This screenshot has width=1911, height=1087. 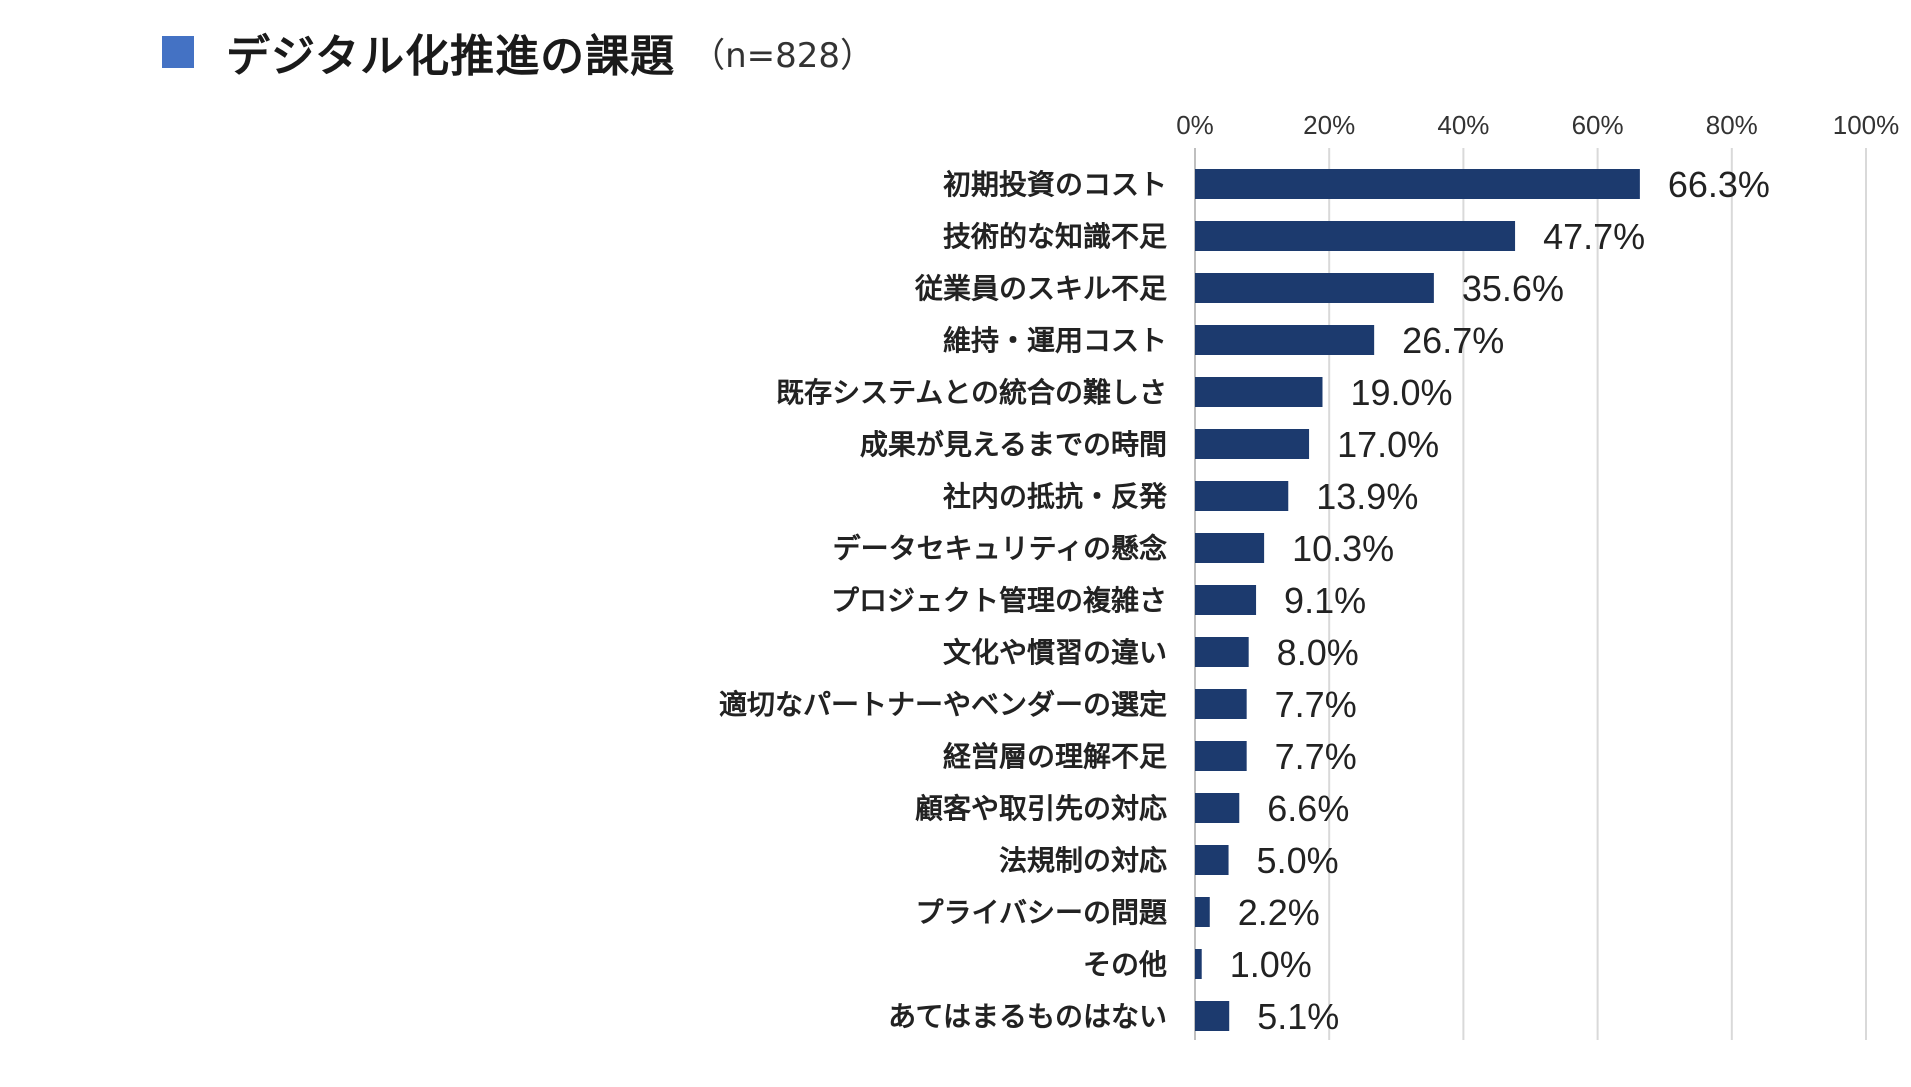 What do you see at coordinates (1732, 125) in the screenshot?
I see `x-tick-label: 80%` at bounding box center [1732, 125].